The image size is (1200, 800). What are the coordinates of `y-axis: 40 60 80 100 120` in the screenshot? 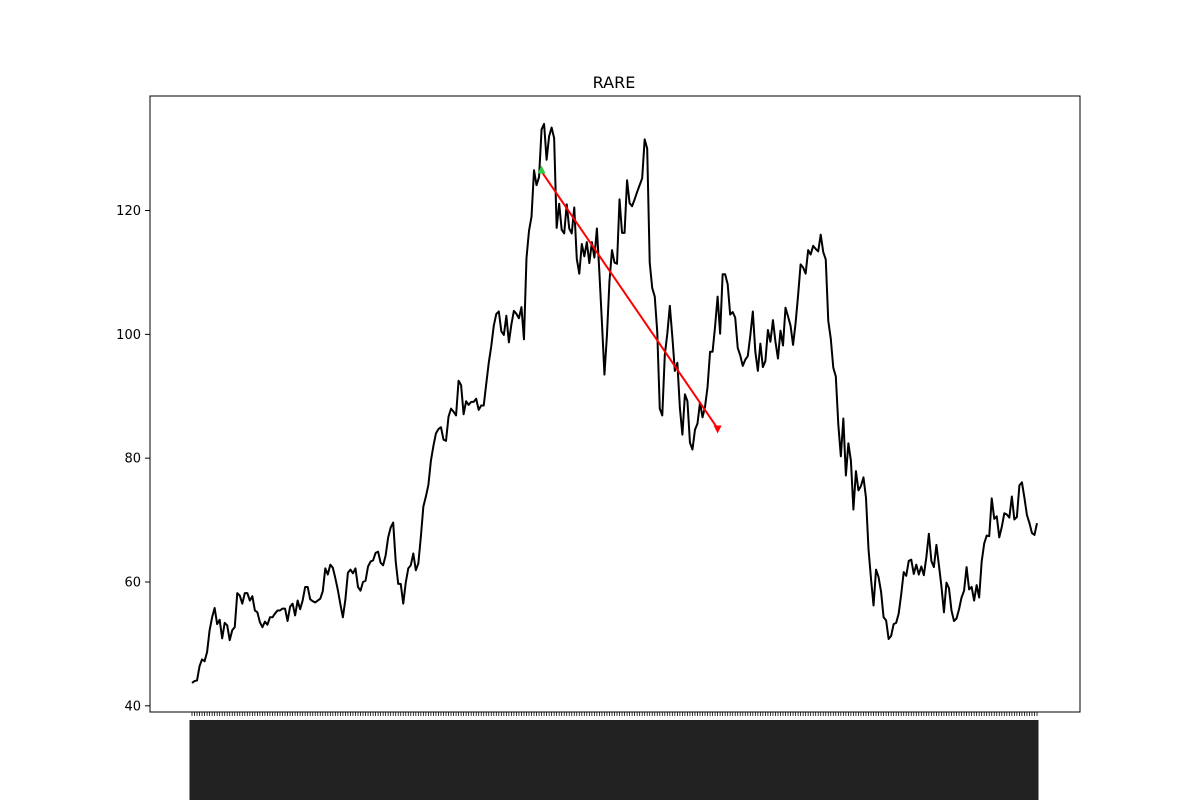 It's located at (133, 459).